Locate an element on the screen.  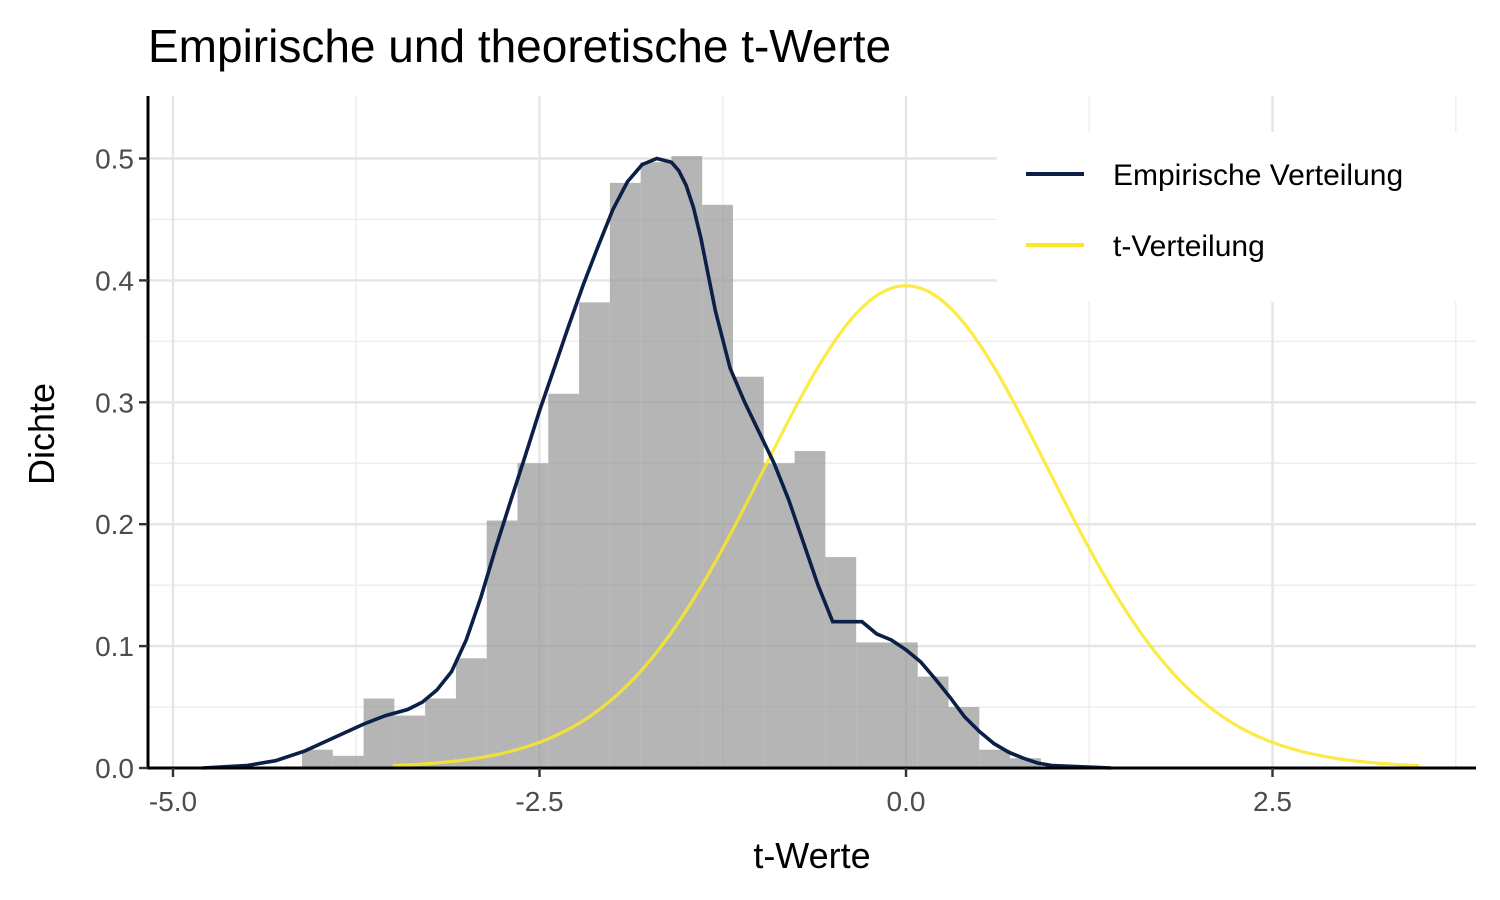
y-tick-label: 0.1 is located at coordinates (114, 646).